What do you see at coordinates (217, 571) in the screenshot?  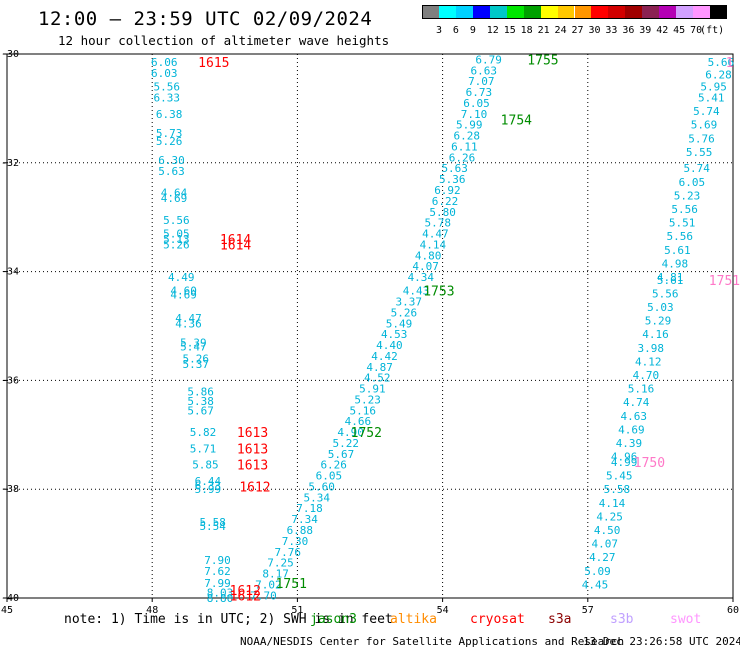 I see `wave-height-value: 7.62` at bounding box center [217, 571].